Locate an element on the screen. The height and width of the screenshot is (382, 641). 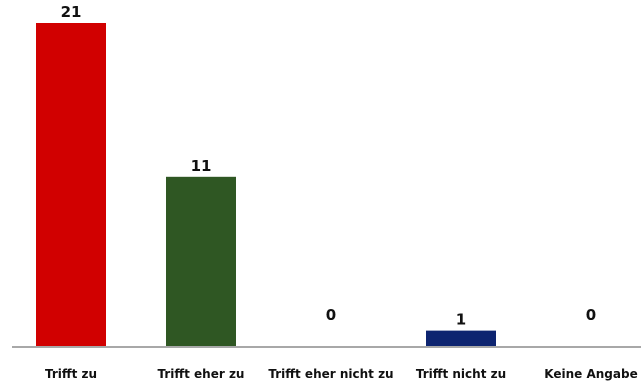
x-tick-label-4: Keine Angabe is located at coordinates (590, 374).